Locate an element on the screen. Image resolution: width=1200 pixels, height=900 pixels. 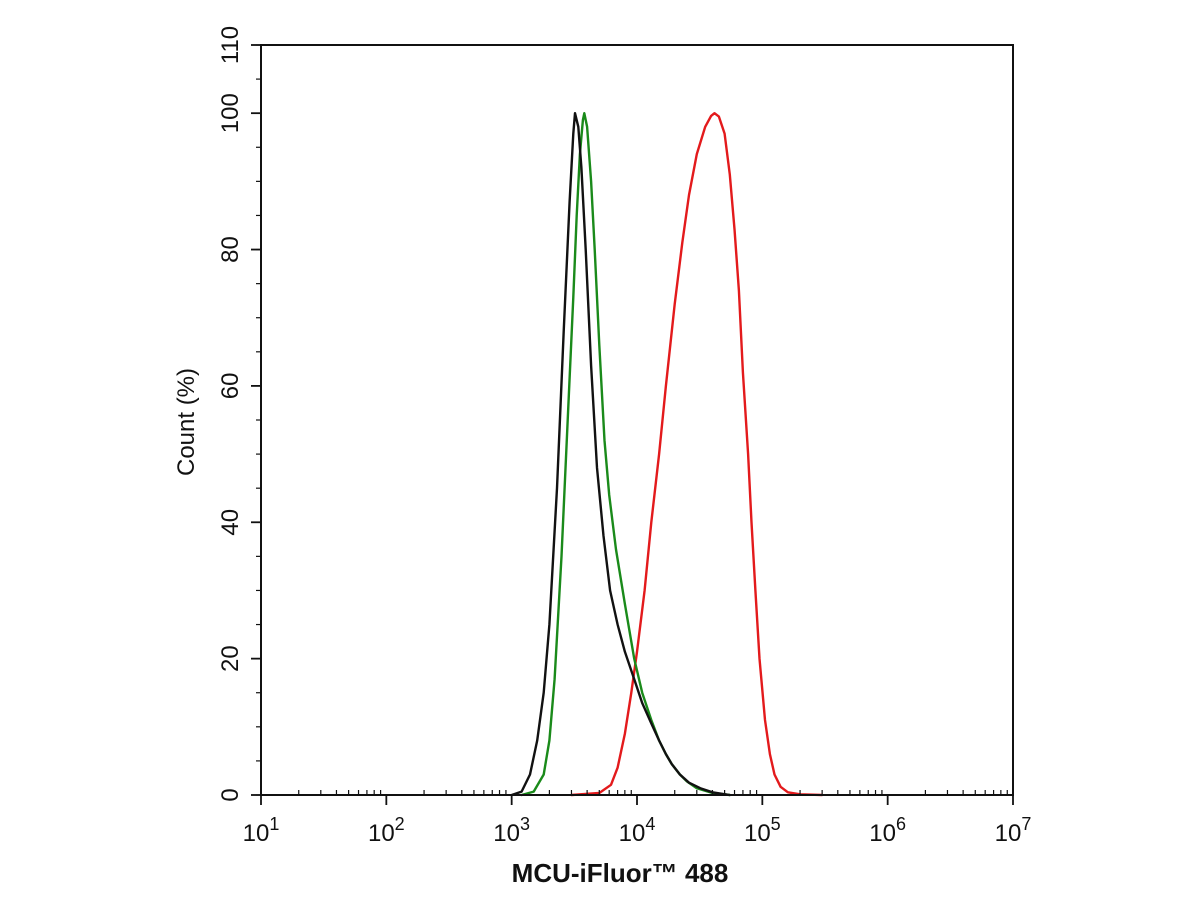
x-tick-label: 10³ is located at coordinates (511, 830).